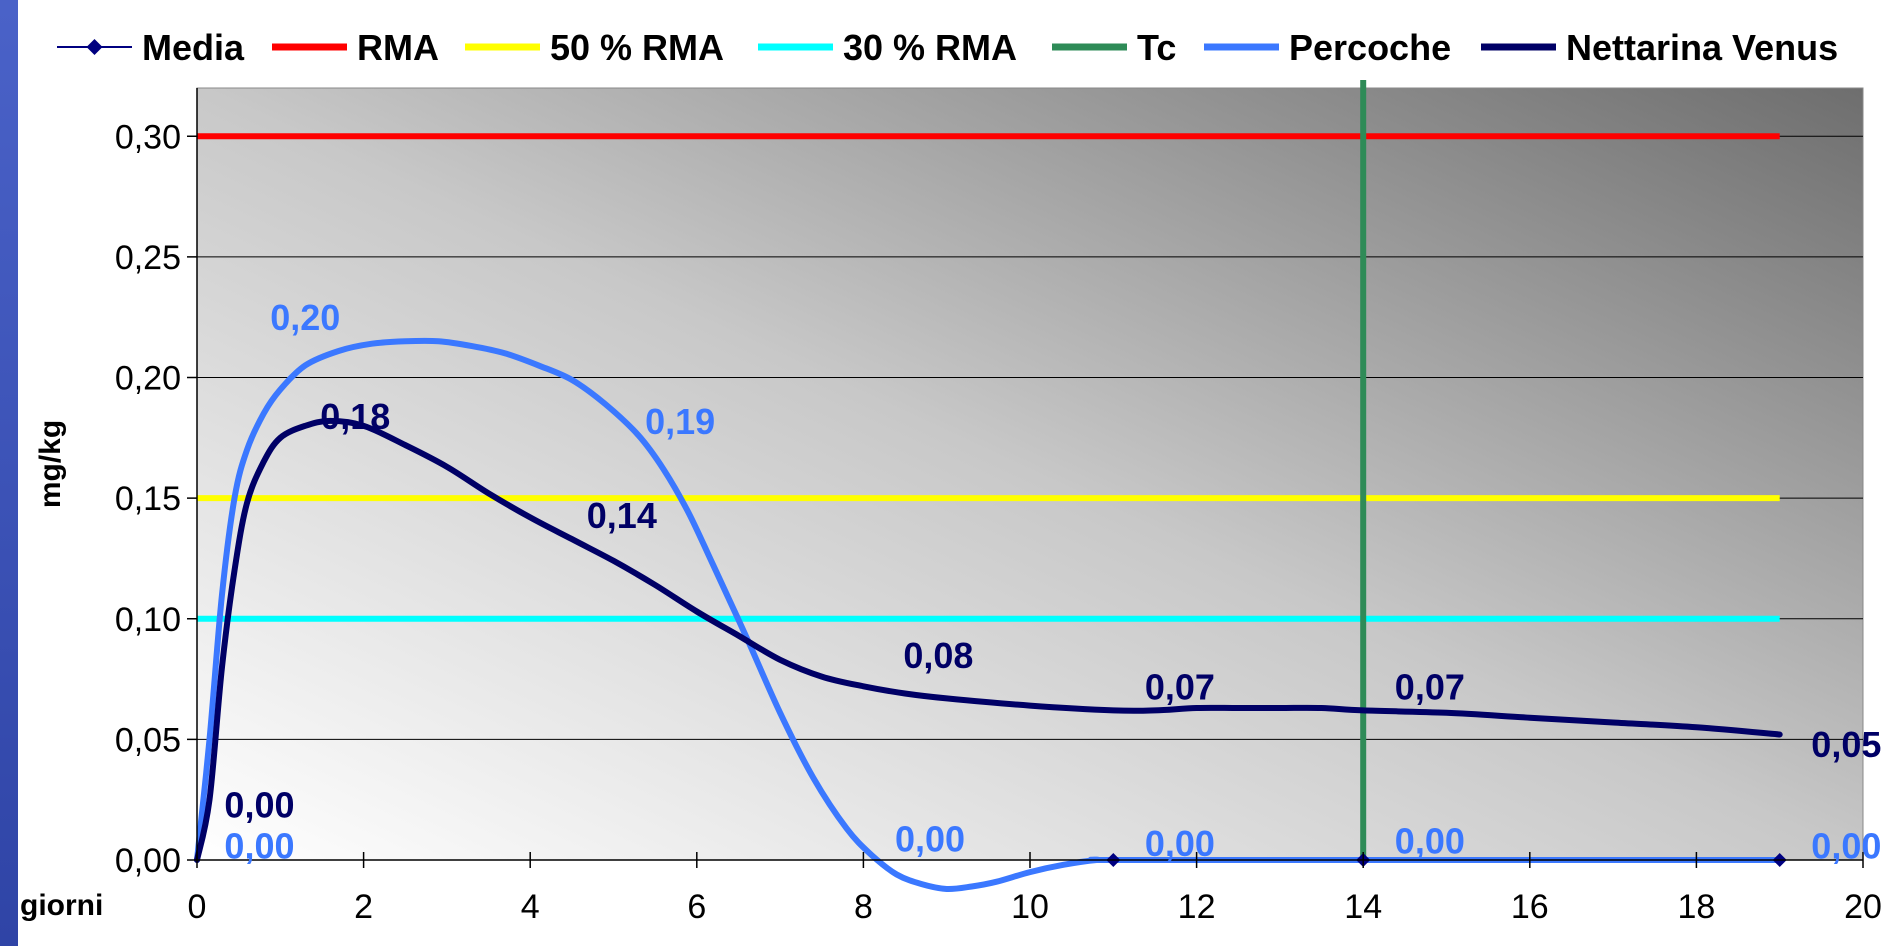 This screenshot has width=1899, height=946. I want to click on y-tick-label: 0,25, so click(148, 258).